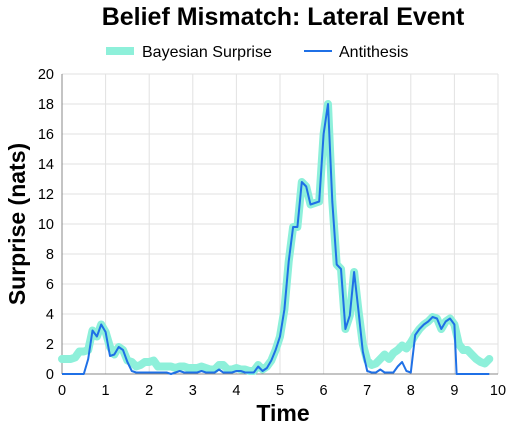 The height and width of the screenshot is (430, 514). Describe the element at coordinates (46, 195) in the screenshot. I see `y-tick-label: 12` at that location.